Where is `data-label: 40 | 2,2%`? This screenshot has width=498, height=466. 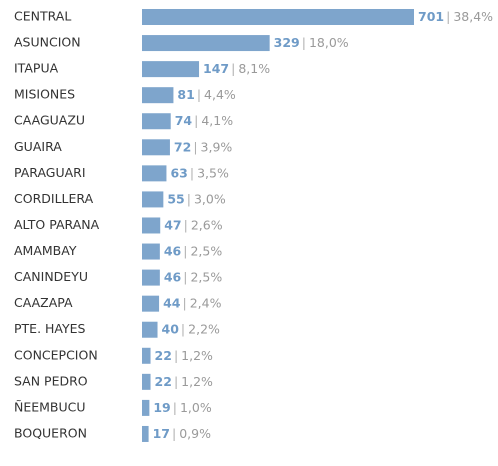 data-label: 40 | 2,2% is located at coordinates (191, 328).